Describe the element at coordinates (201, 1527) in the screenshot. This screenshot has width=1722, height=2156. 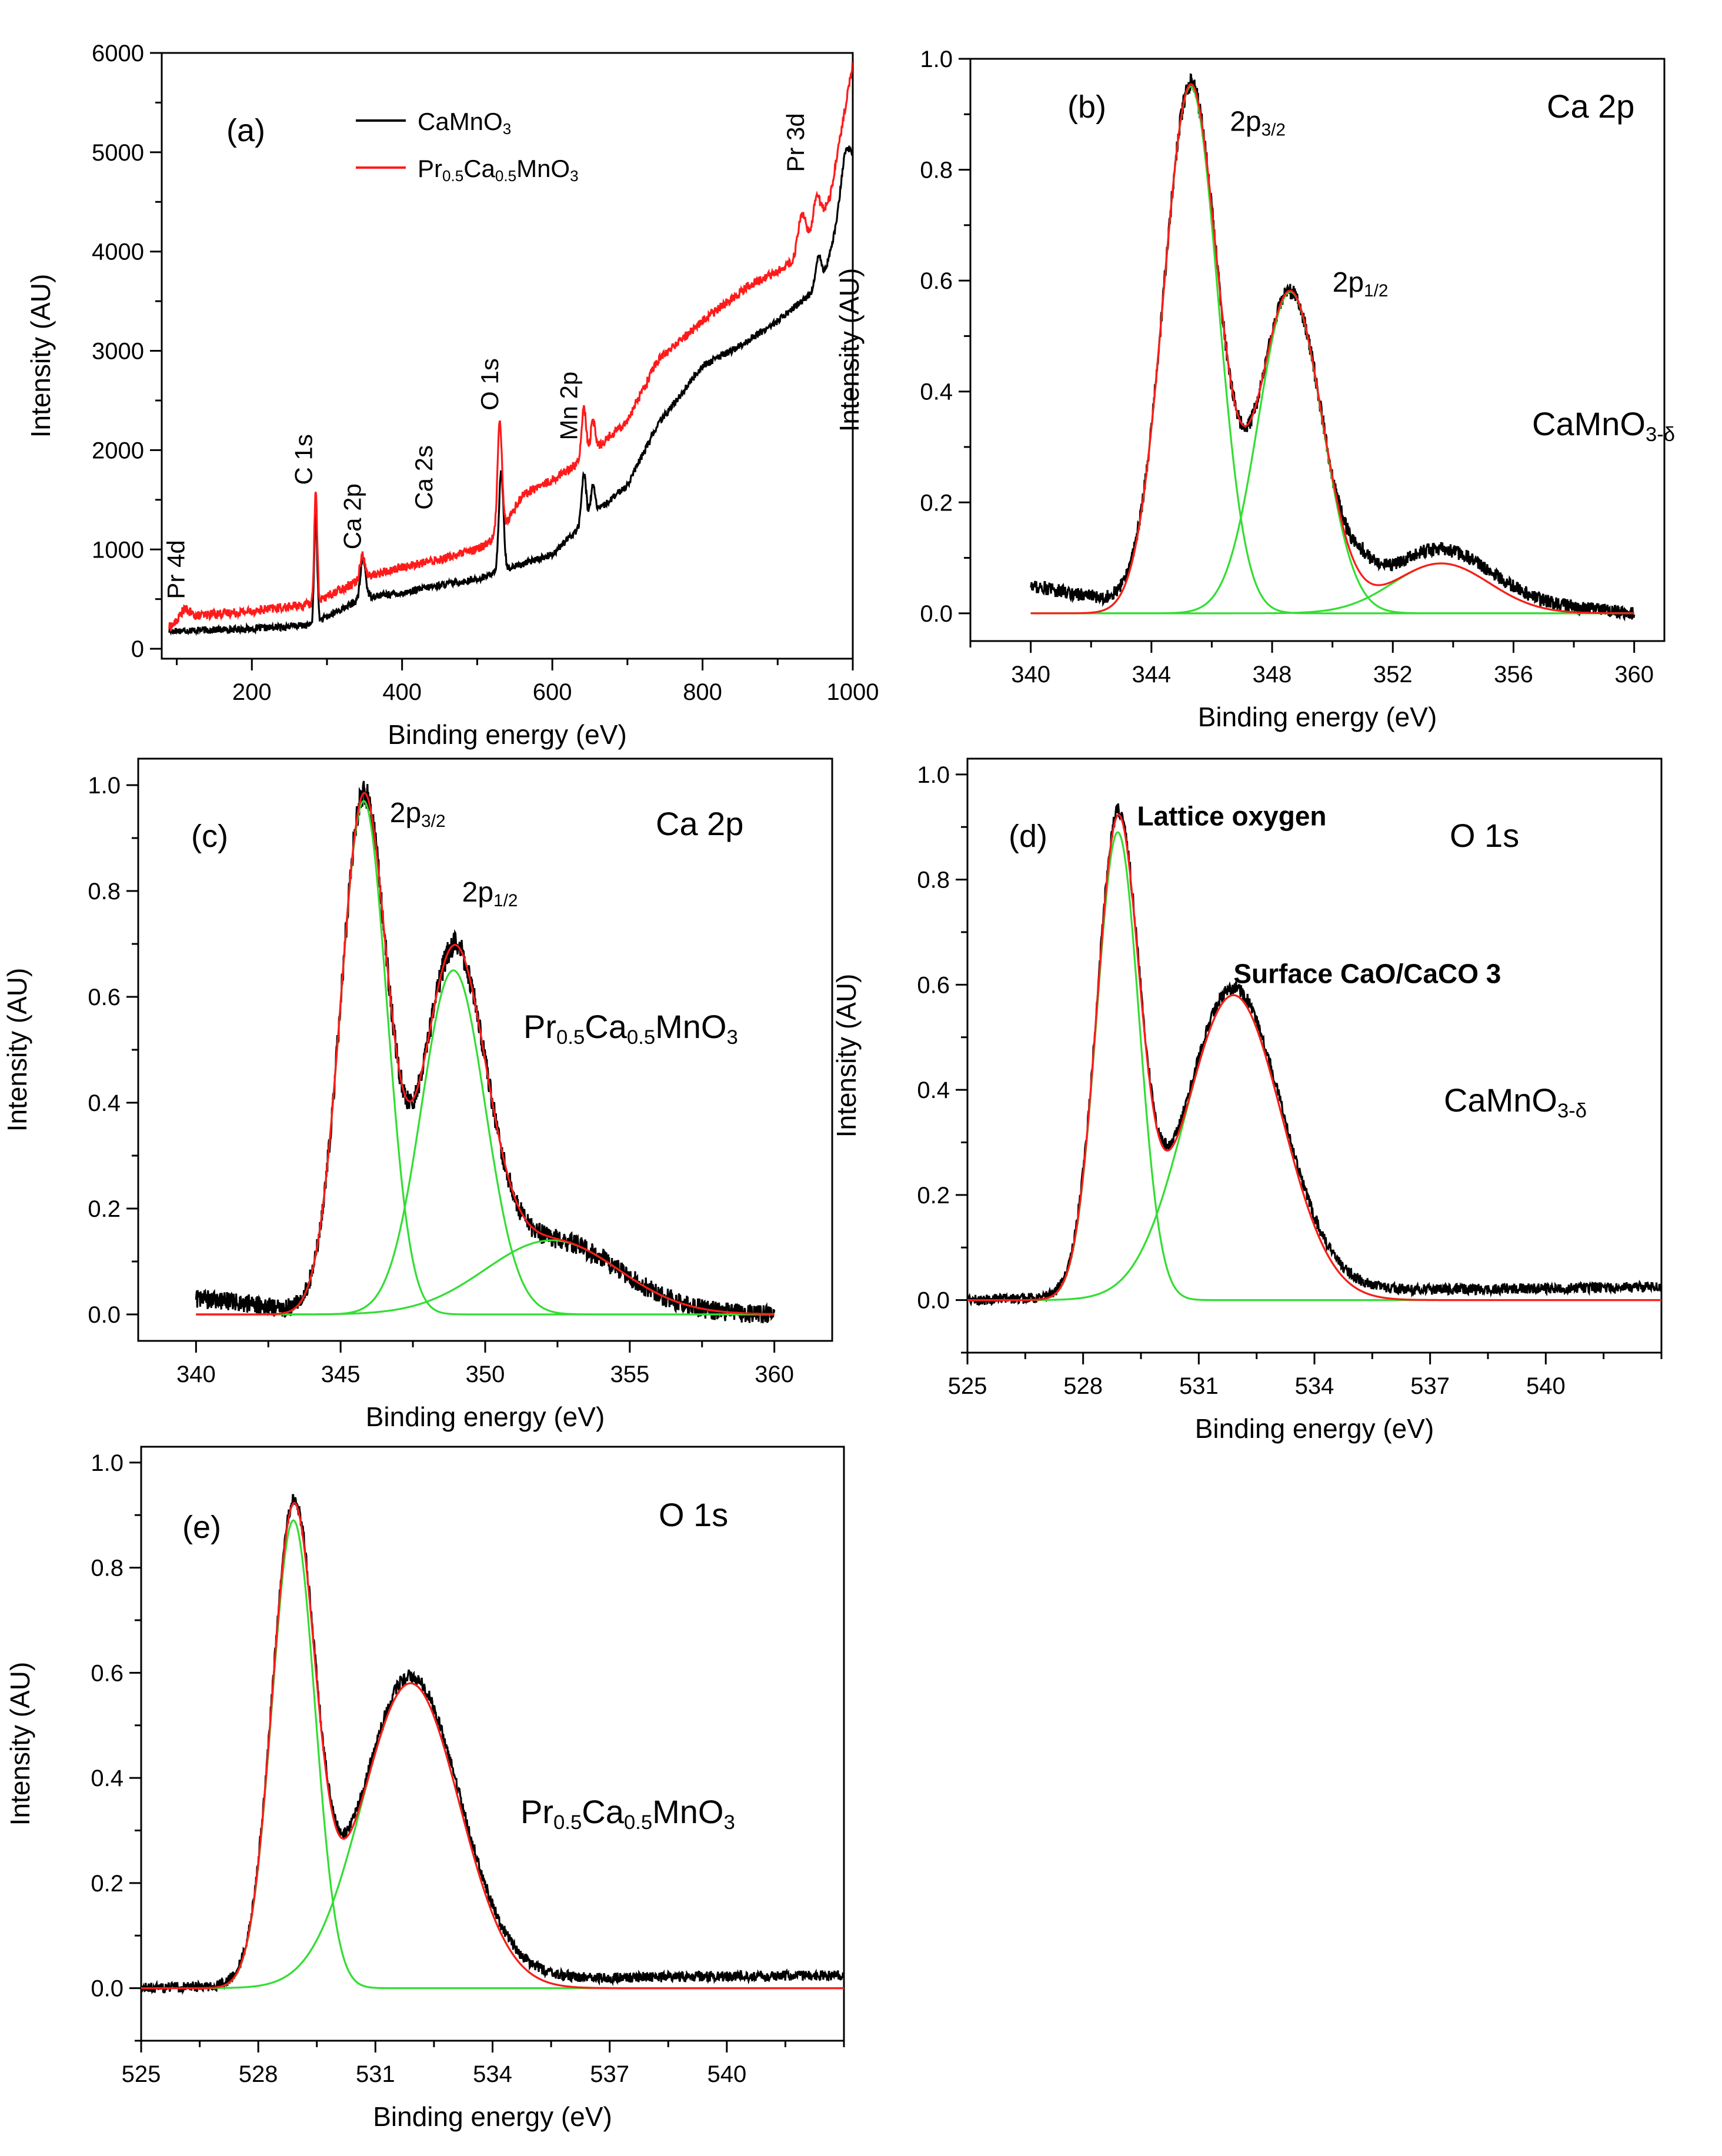
I see `panel-label: (e)` at that location.